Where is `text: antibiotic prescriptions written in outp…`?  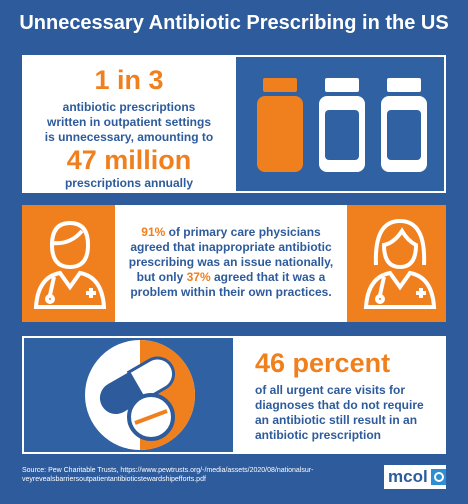 text: antibiotic prescriptions written in outp… is located at coordinates (129, 122).